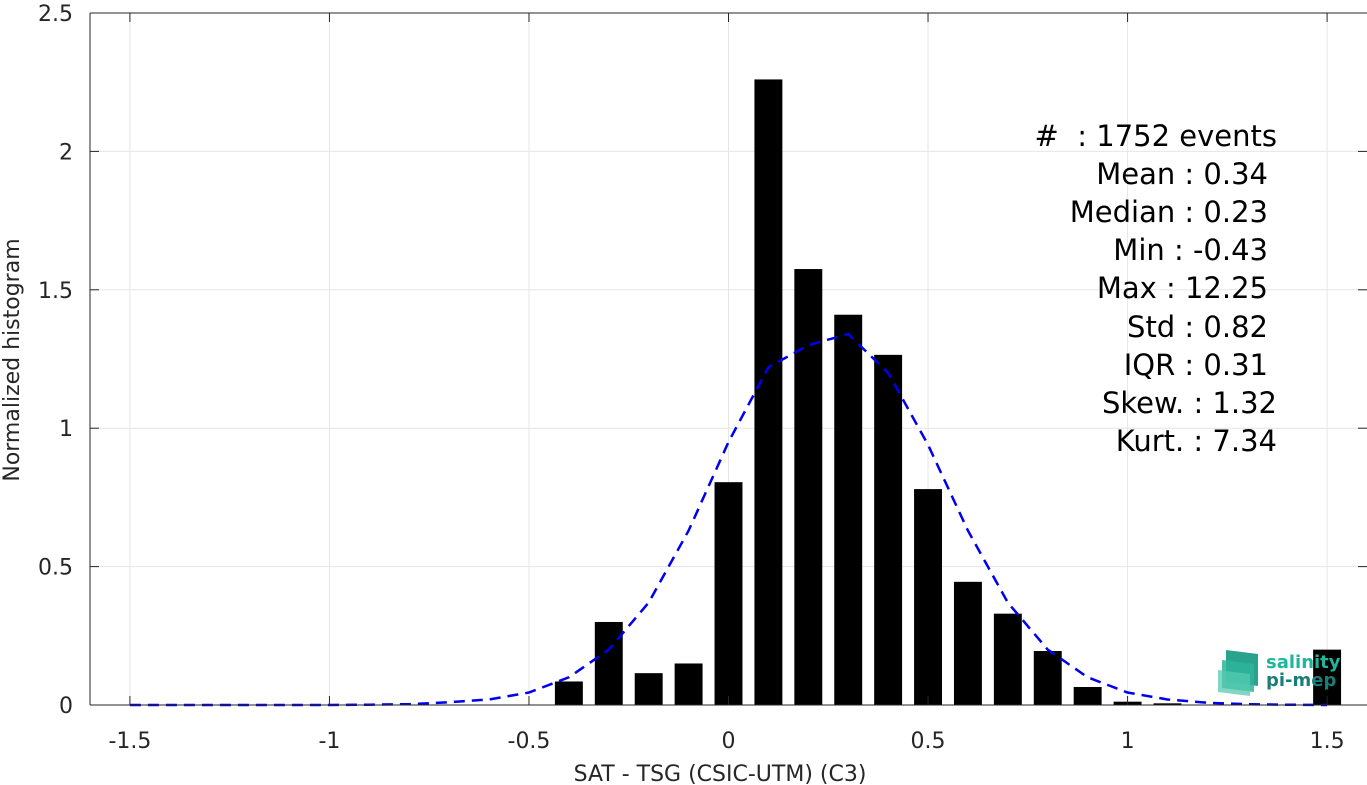  What do you see at coordinates (1196, 441) in the screenshot?
I see `stat-kurt: Kurt. : 7.34` at bounding box center [1196, 441].